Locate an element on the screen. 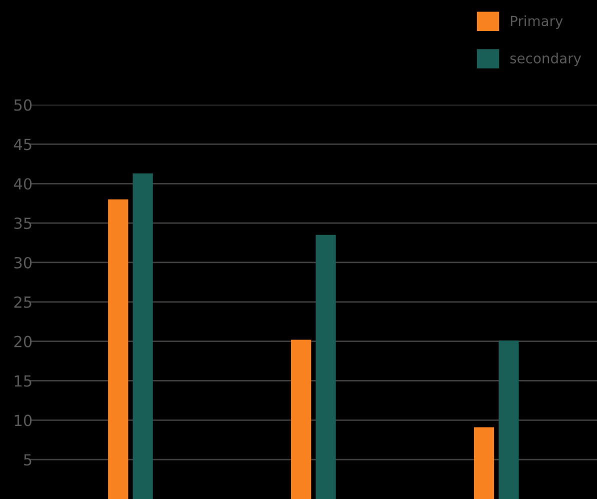 This screenshot has height=499, width=597. y-tick-label: 10 is located at coordinates (23, 420).